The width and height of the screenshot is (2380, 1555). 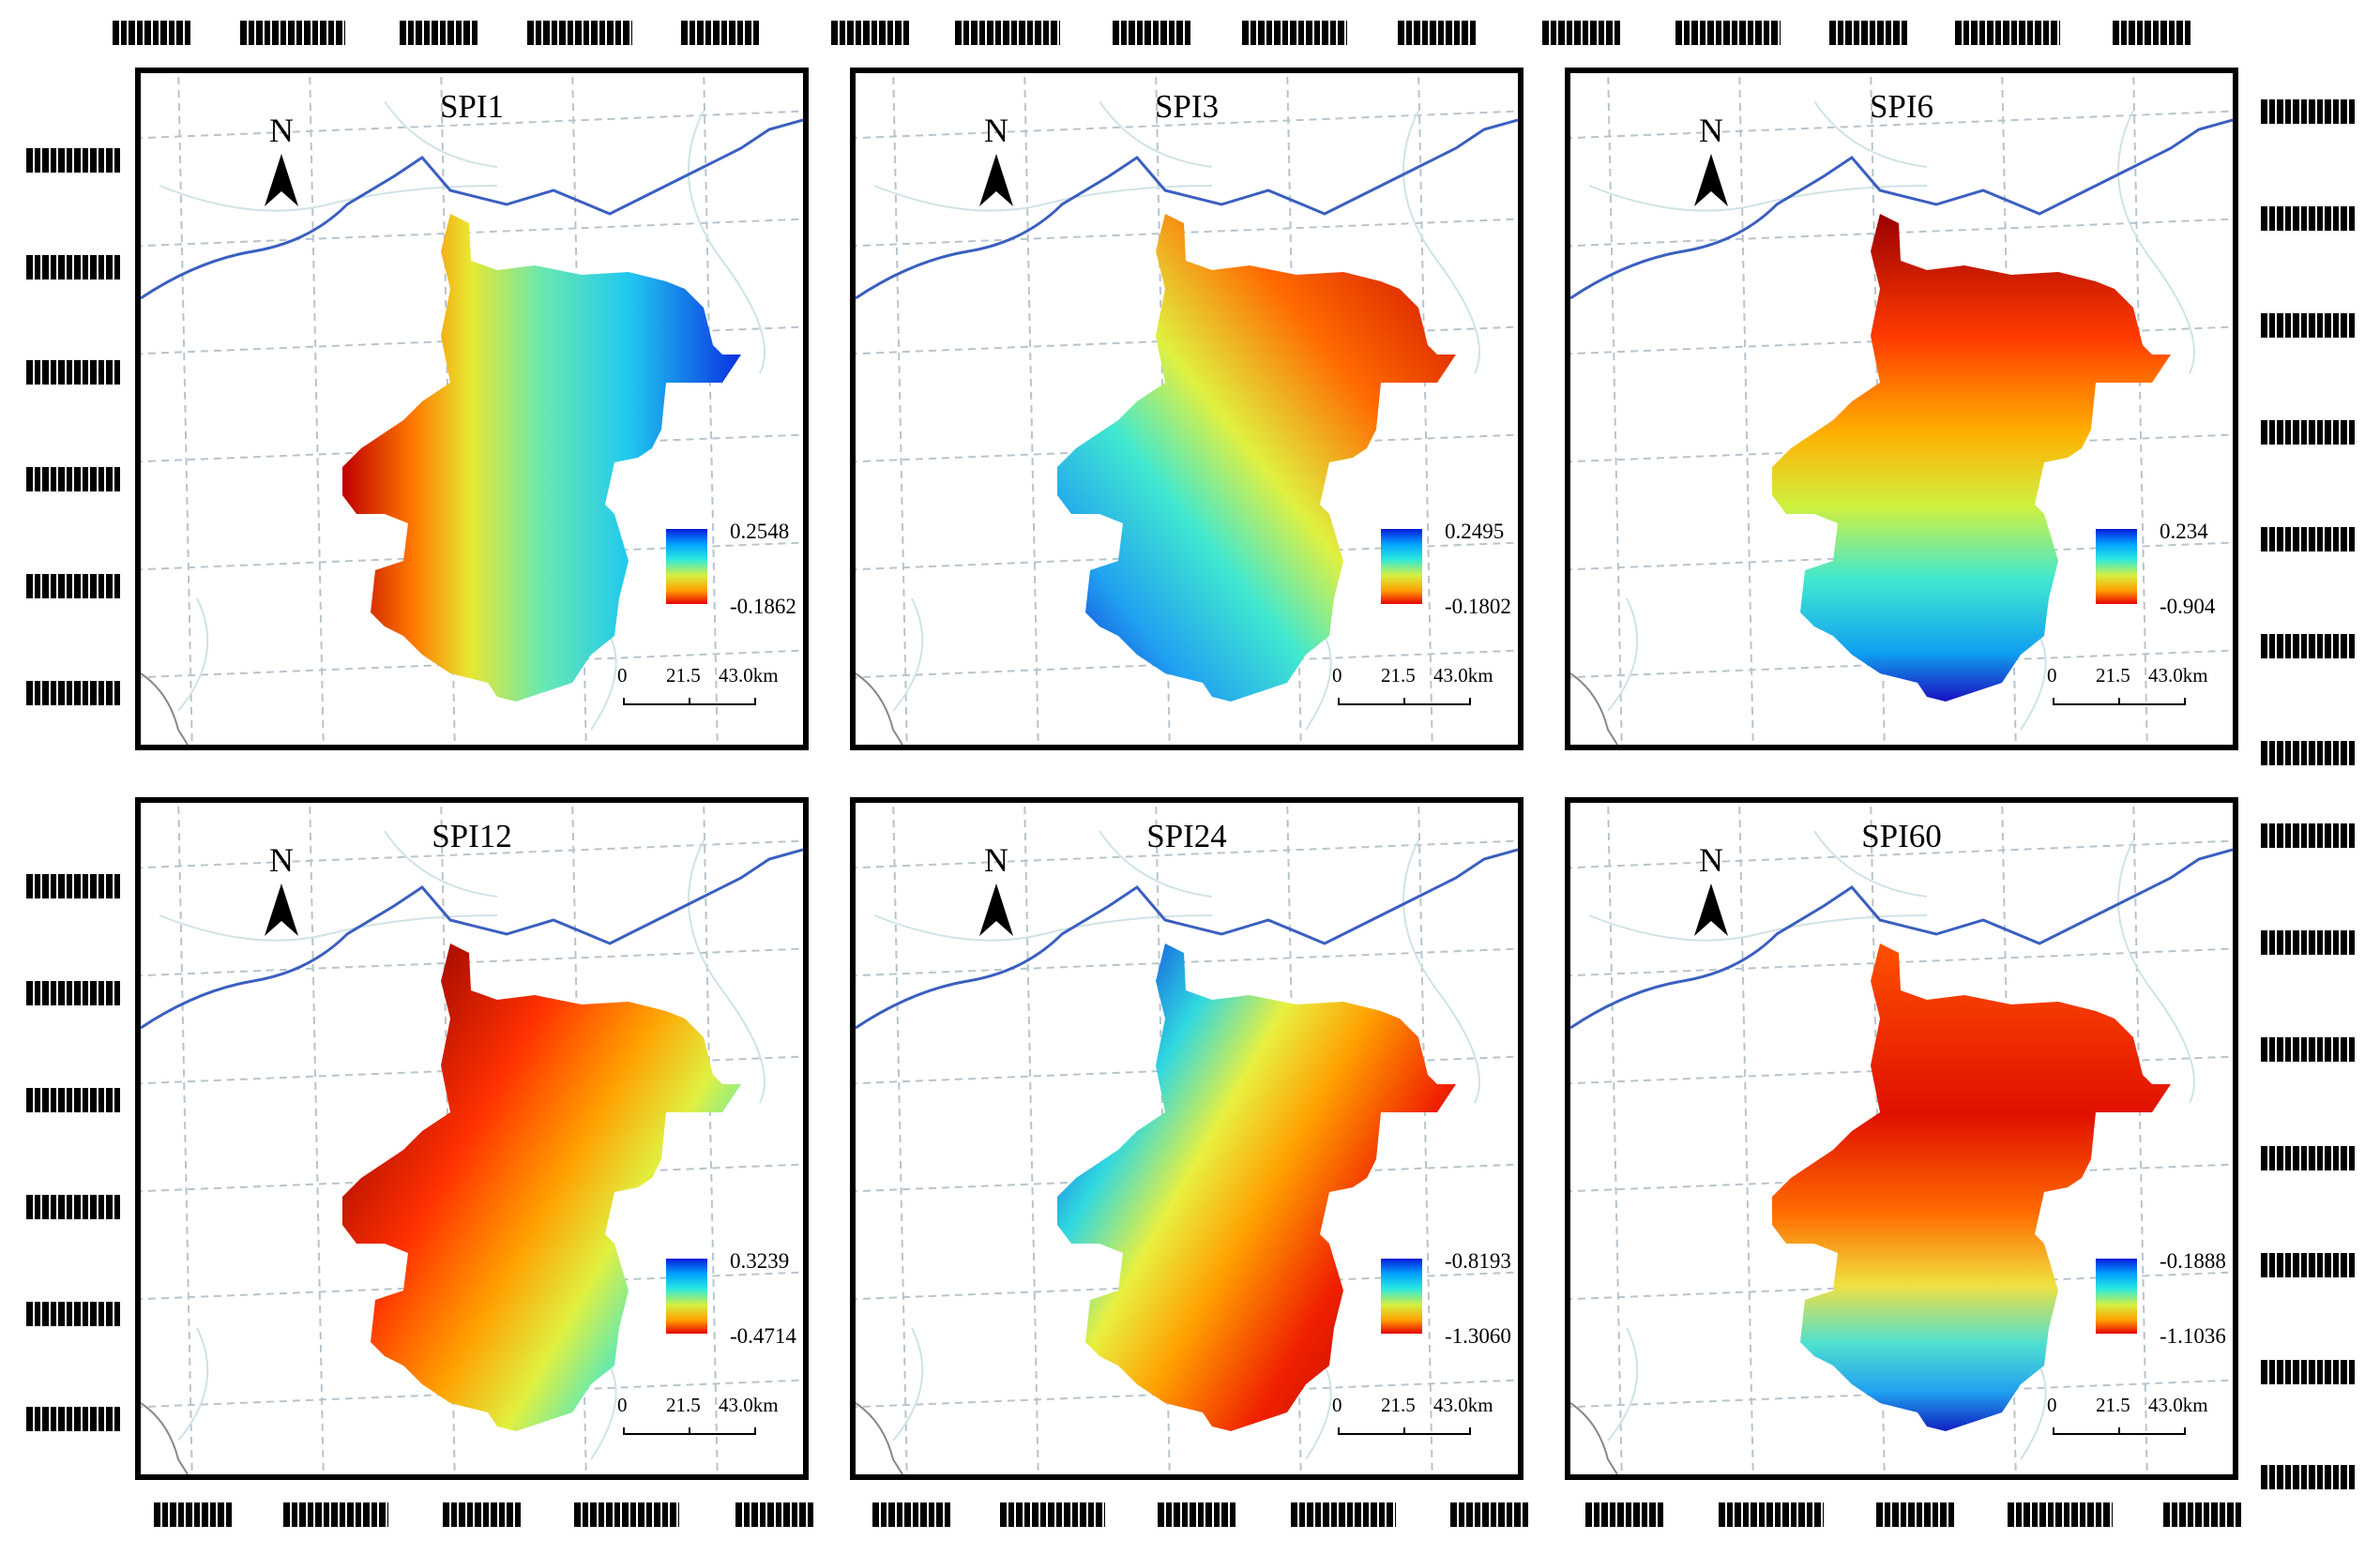 I want to click on legend-min: -0.1802, so click(x=1478, y=606).